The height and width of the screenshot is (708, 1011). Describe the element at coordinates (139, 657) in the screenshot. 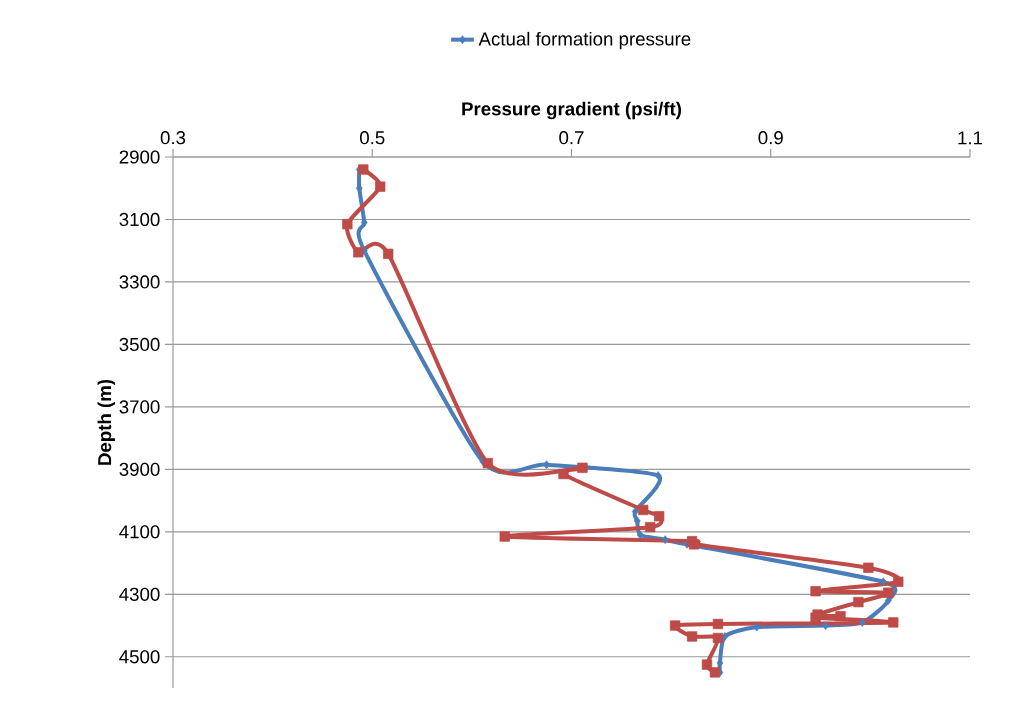

I see `y-tick-label: 4500` at that location.